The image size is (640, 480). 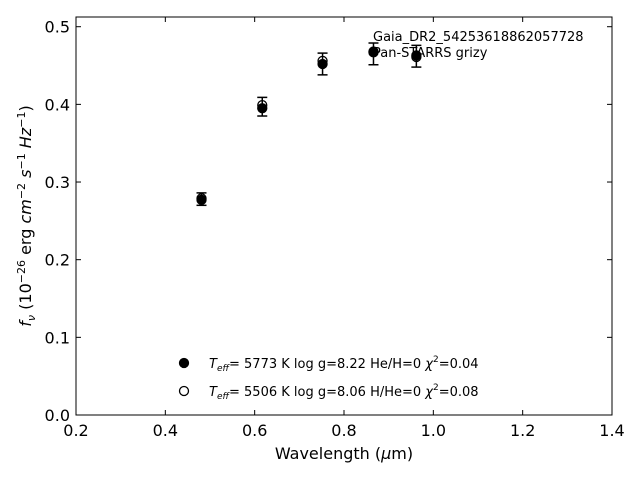 What do you see at coordinates (75, 430) in the screenshot?
I see `x-tick-label: 0.2` at bounding box center [75, 430].